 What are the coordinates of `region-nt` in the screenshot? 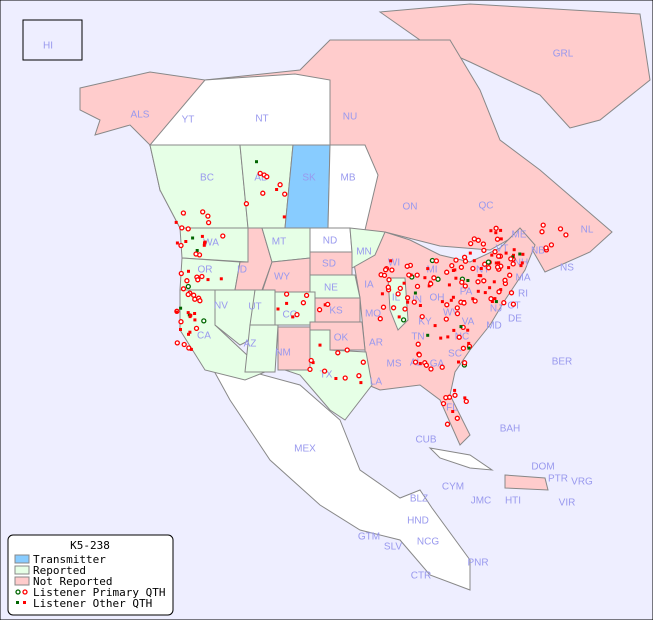 It's located at (239, 109).